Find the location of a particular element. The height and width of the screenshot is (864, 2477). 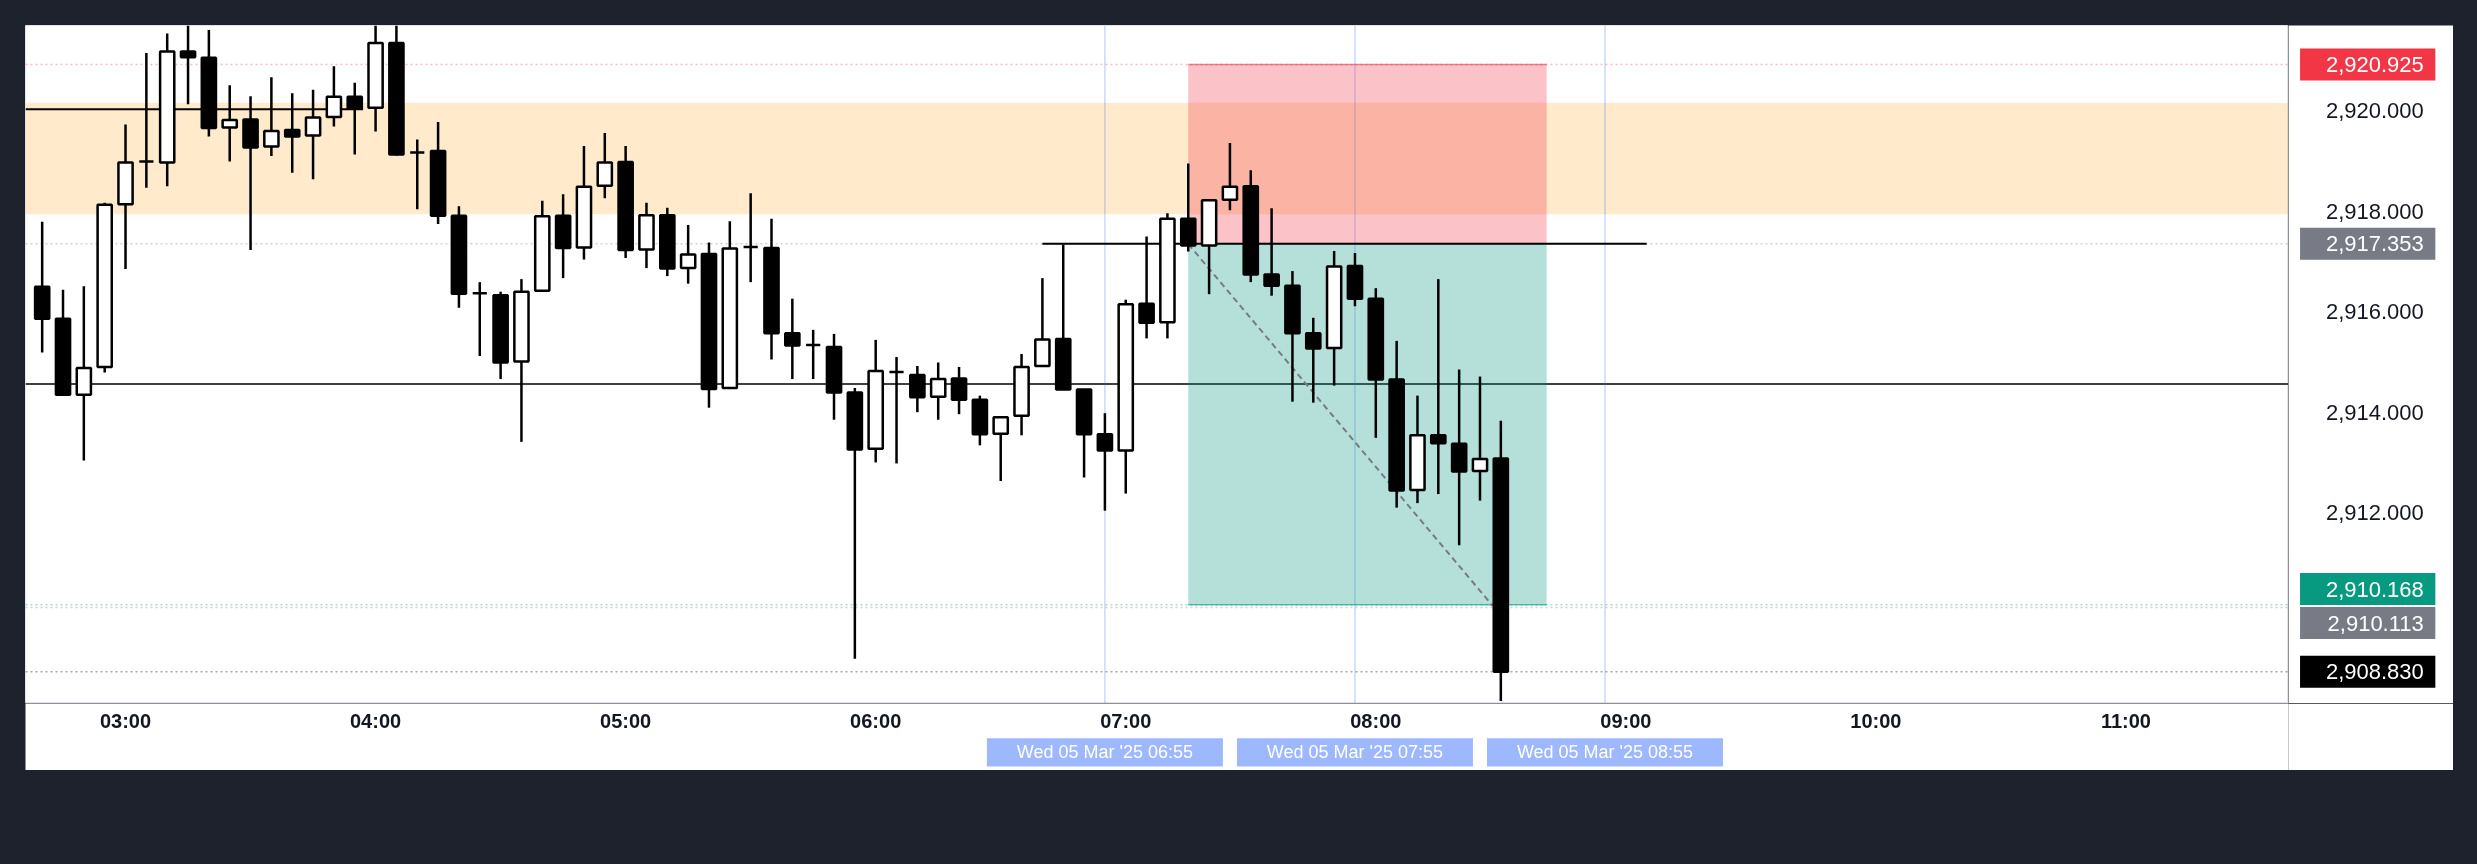

ref-line-label: 2,908.830 is located at coordinates (2374, 672).